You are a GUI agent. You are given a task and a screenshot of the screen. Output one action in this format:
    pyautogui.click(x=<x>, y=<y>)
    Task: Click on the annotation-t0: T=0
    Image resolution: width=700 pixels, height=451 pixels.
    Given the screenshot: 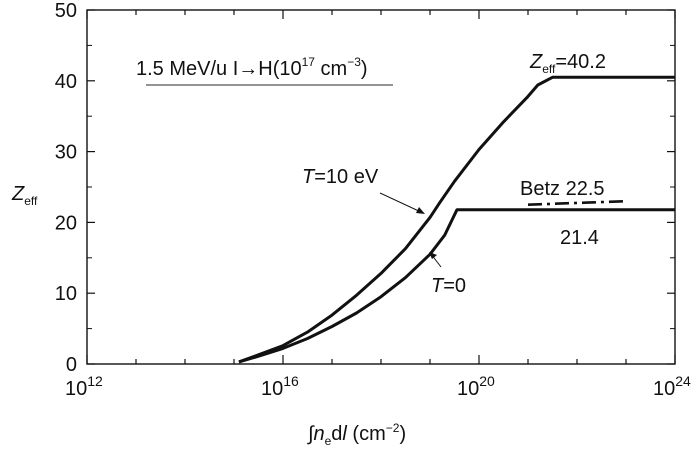 What is the action you would take?
    pyautogui.click(x=448, y=286)
    